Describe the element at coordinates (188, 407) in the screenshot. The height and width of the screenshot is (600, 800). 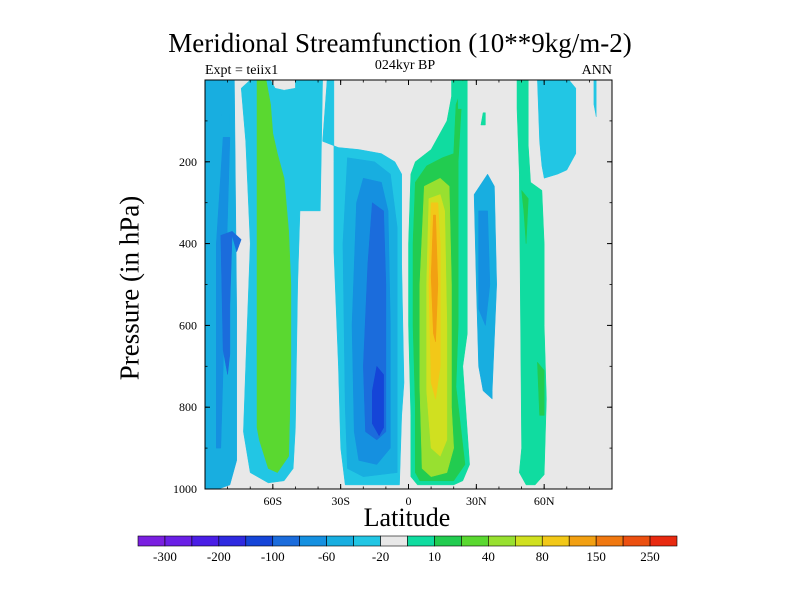
I see `y-tick-label: 800` at that location.